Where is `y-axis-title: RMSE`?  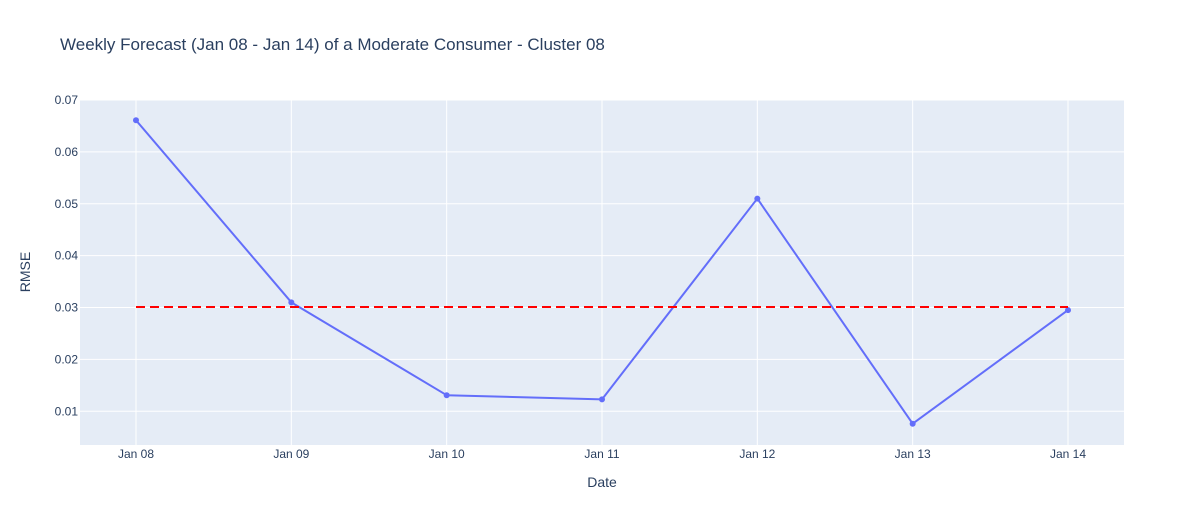 y-axis-title: RMSE is located at coordinates (25, 272).